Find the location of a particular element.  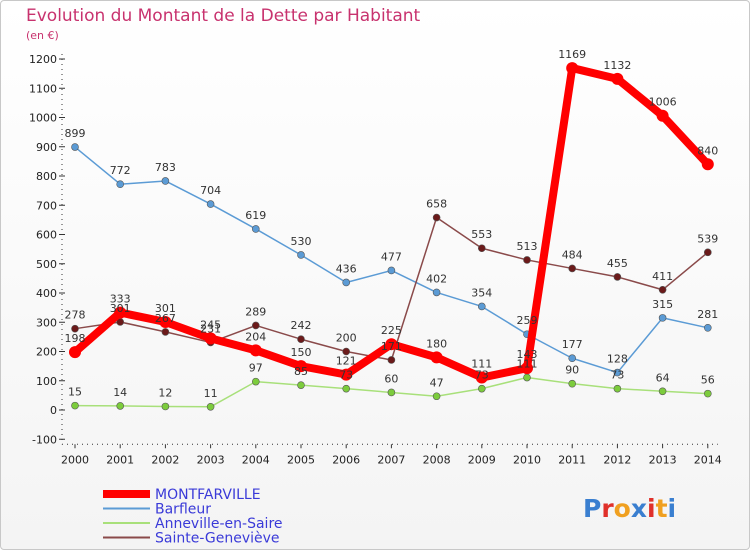

data-label-barfleur: 899 is located at coordinates (75, 133).